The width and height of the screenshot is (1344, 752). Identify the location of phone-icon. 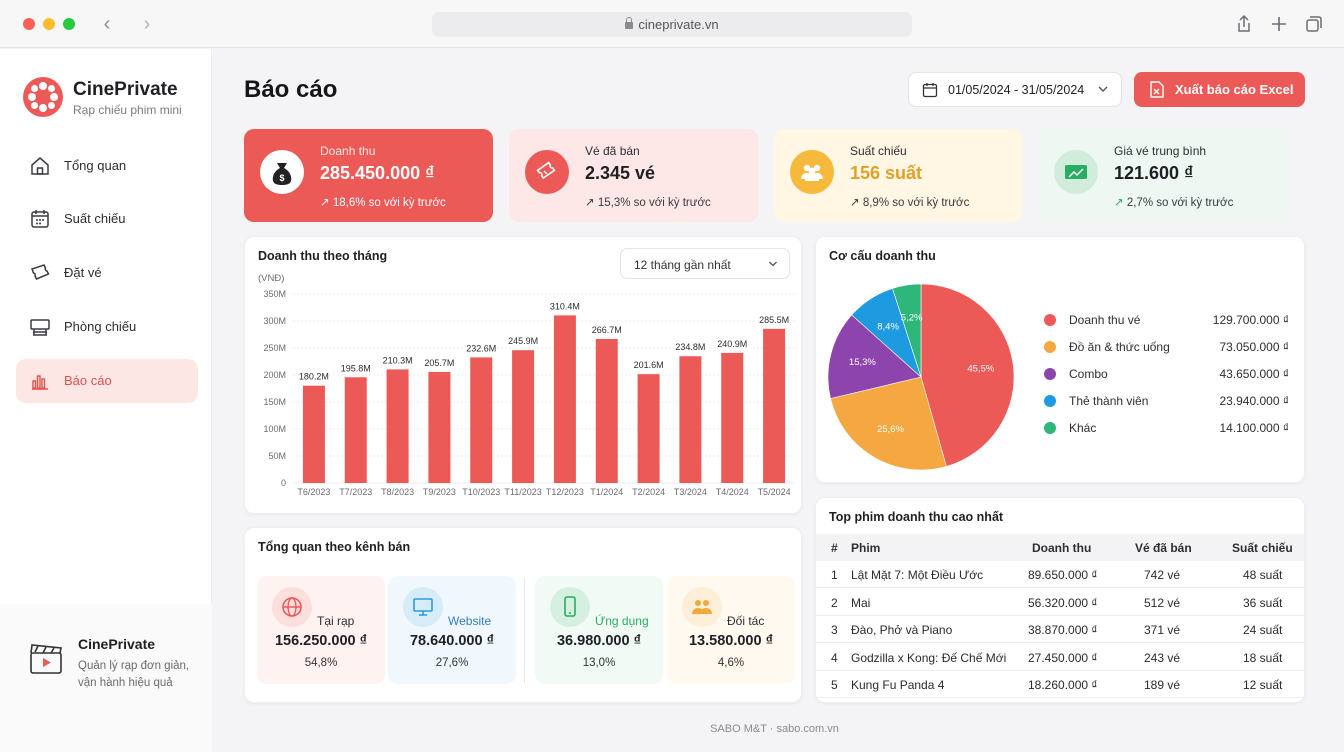
(570, 607).